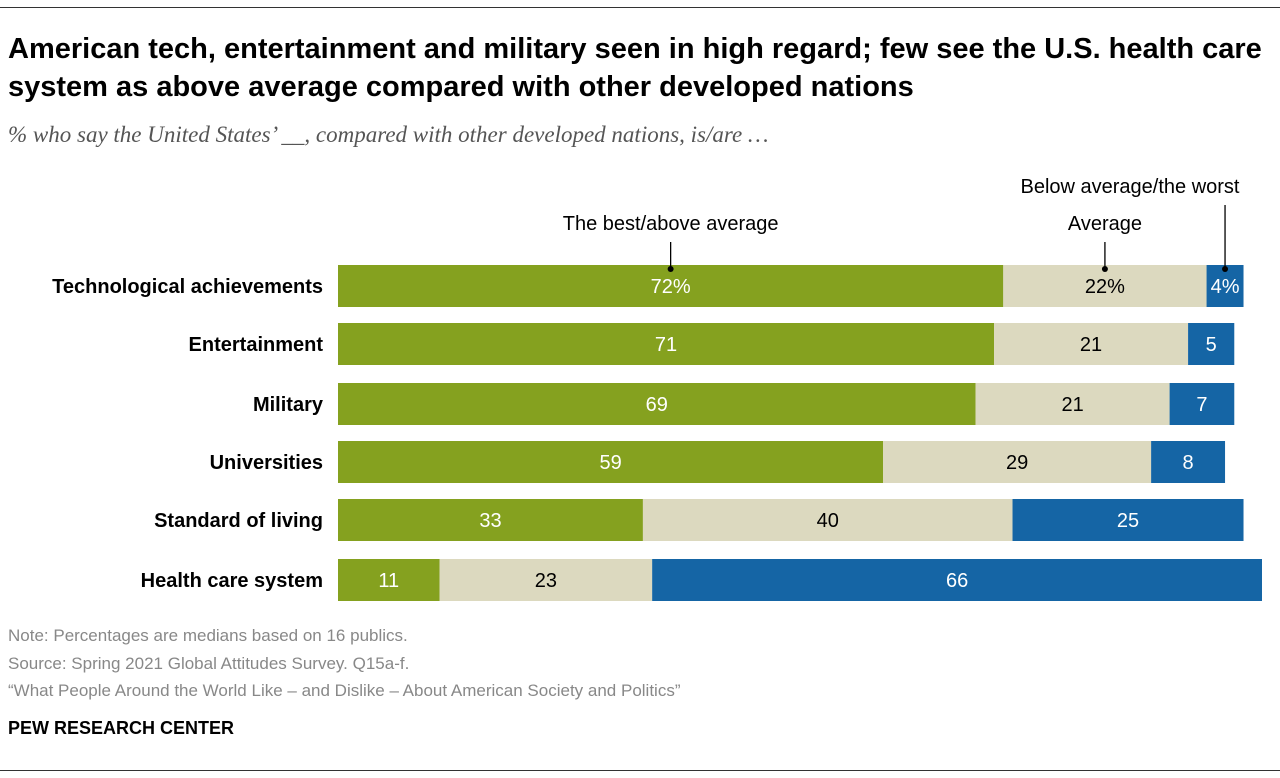  What do you see at coordinates (1105, 224) in the screenshot?
I see `legend-label: Average` at bounding box center [1105, 224].